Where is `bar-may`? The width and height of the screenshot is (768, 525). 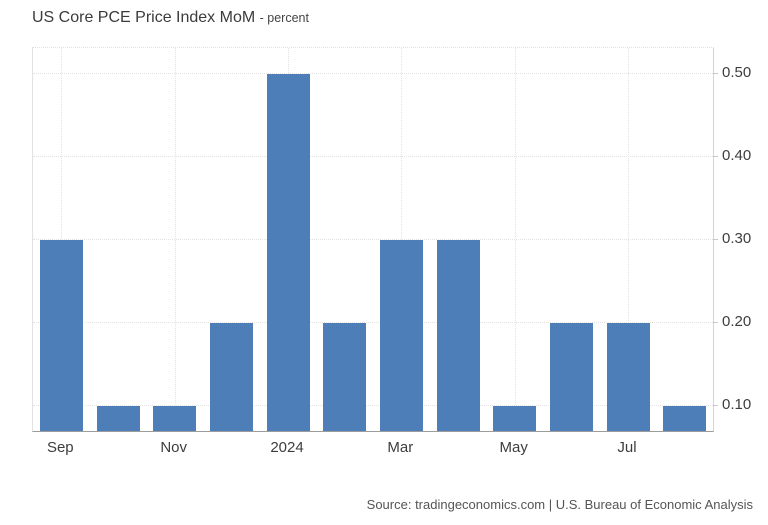 bar-may is located at coordinates (515, 418).